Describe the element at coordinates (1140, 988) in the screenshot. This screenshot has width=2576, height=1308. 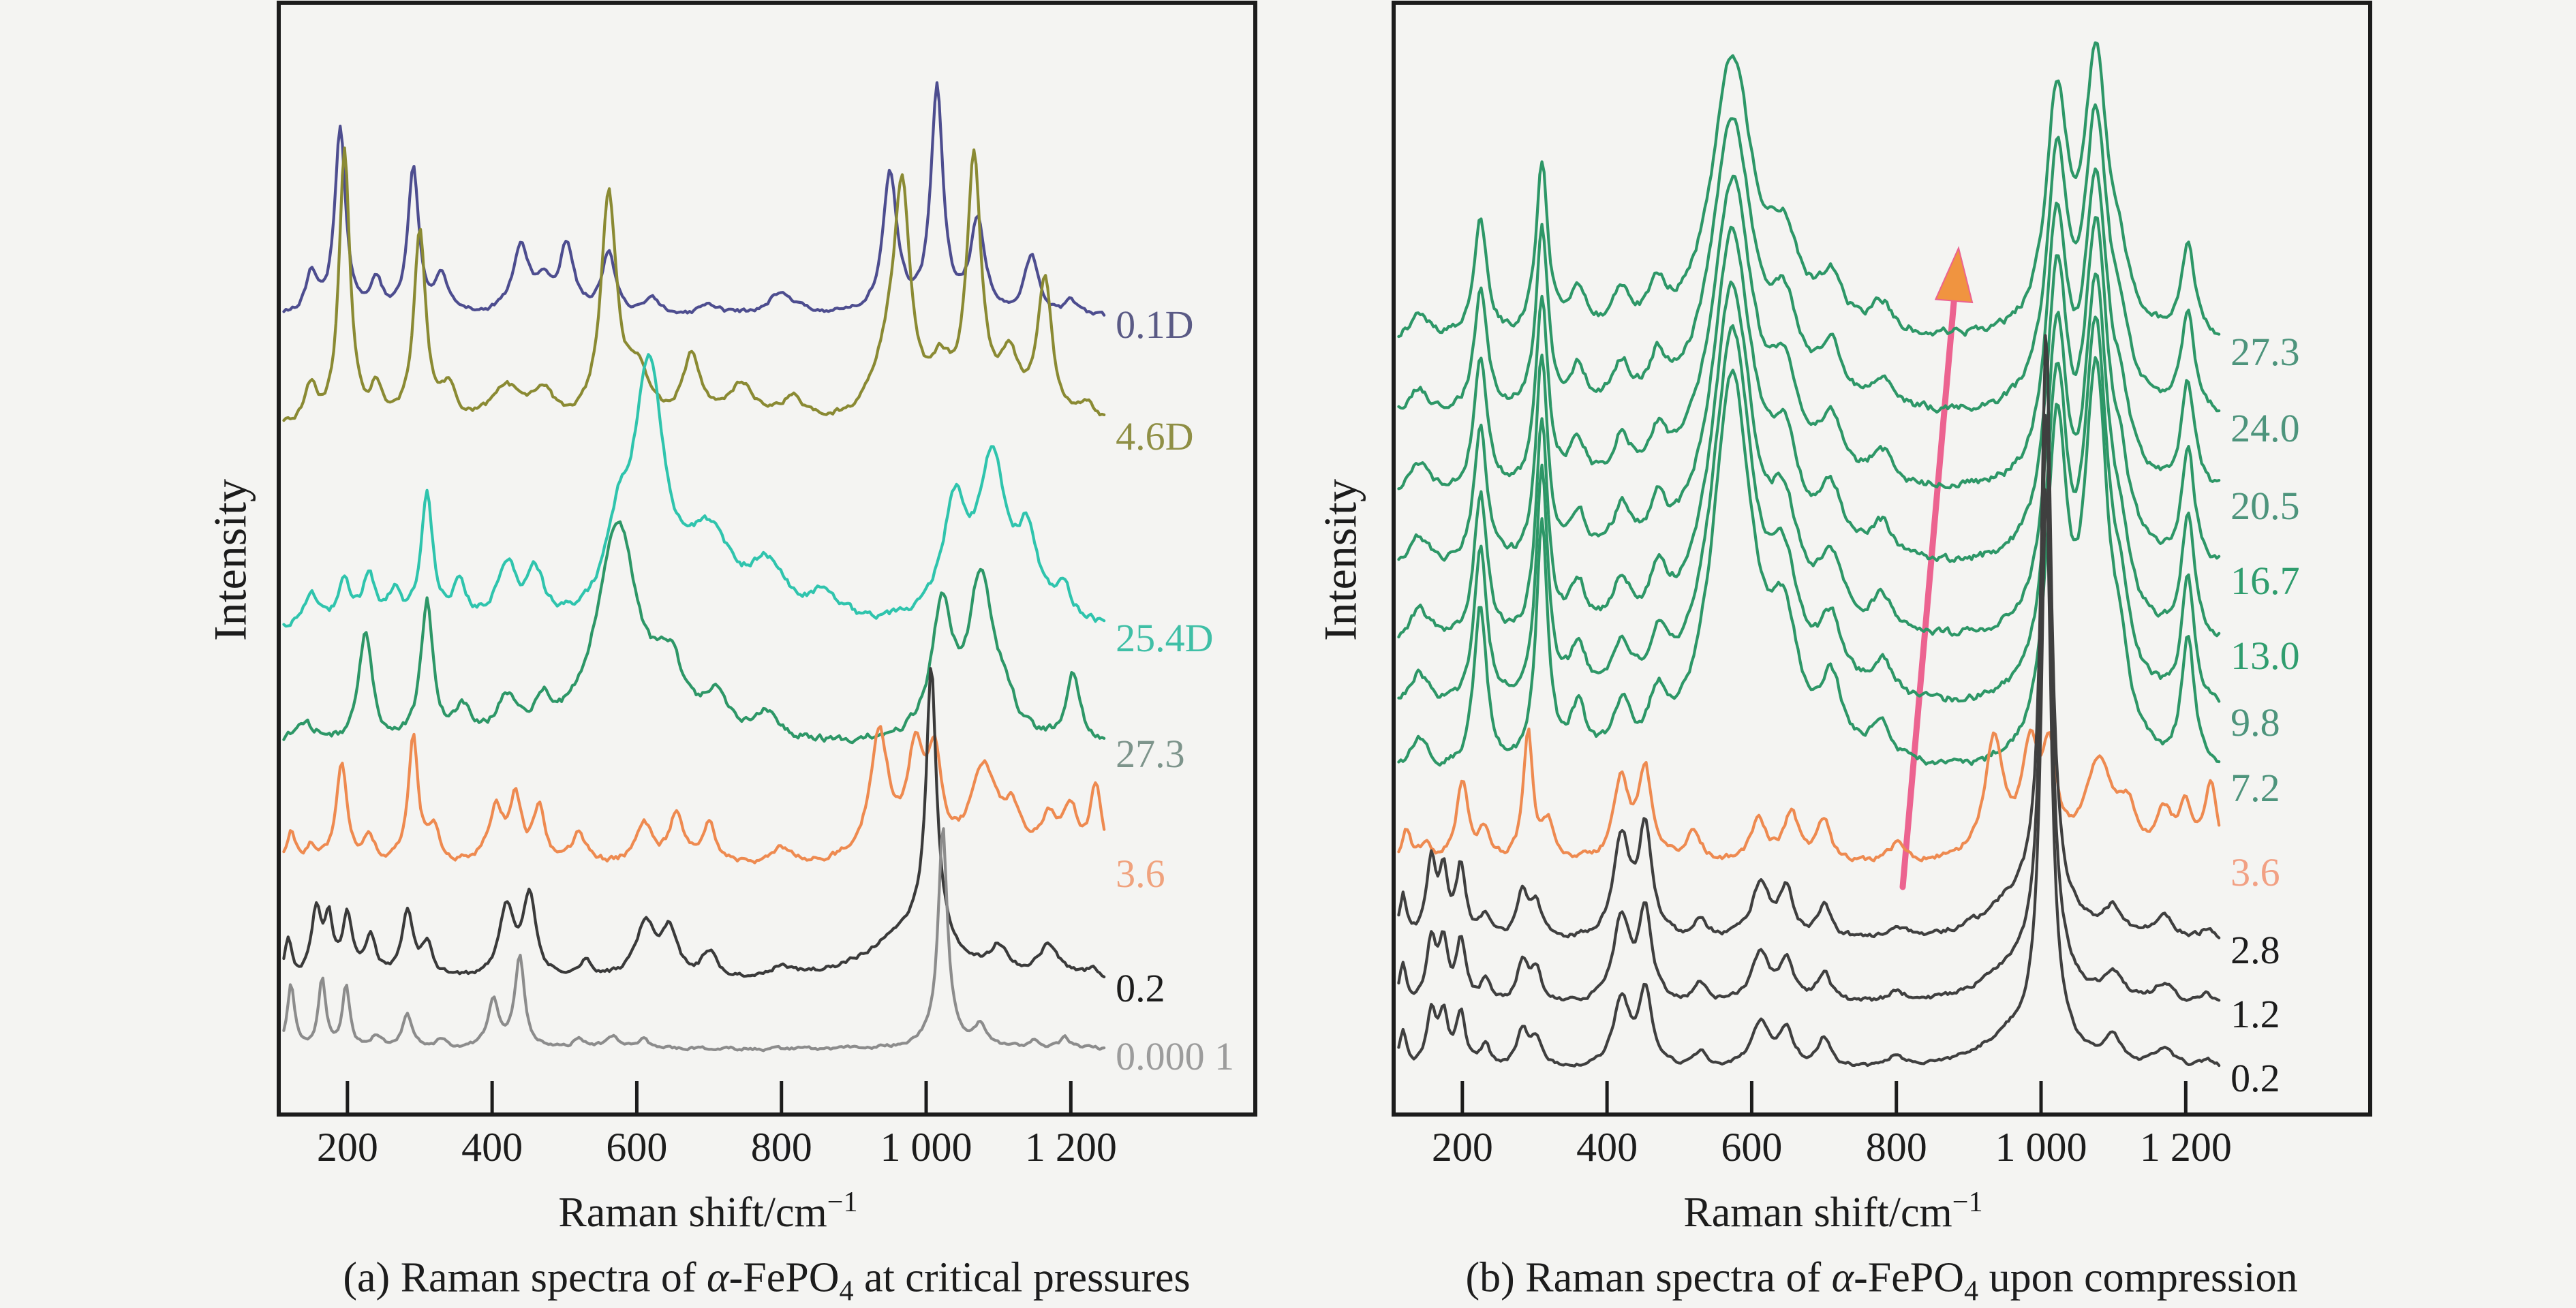
I see `spectrum-label-a-0.2: 0.2` at that location.